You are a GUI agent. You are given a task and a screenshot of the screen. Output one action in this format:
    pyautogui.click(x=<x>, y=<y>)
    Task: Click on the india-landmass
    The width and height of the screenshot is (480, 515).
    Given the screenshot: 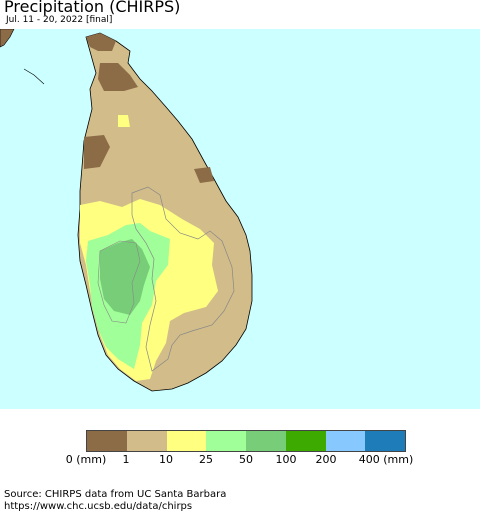 What is the action you would take?
    pyautogui.click(x=7, y=38)
    